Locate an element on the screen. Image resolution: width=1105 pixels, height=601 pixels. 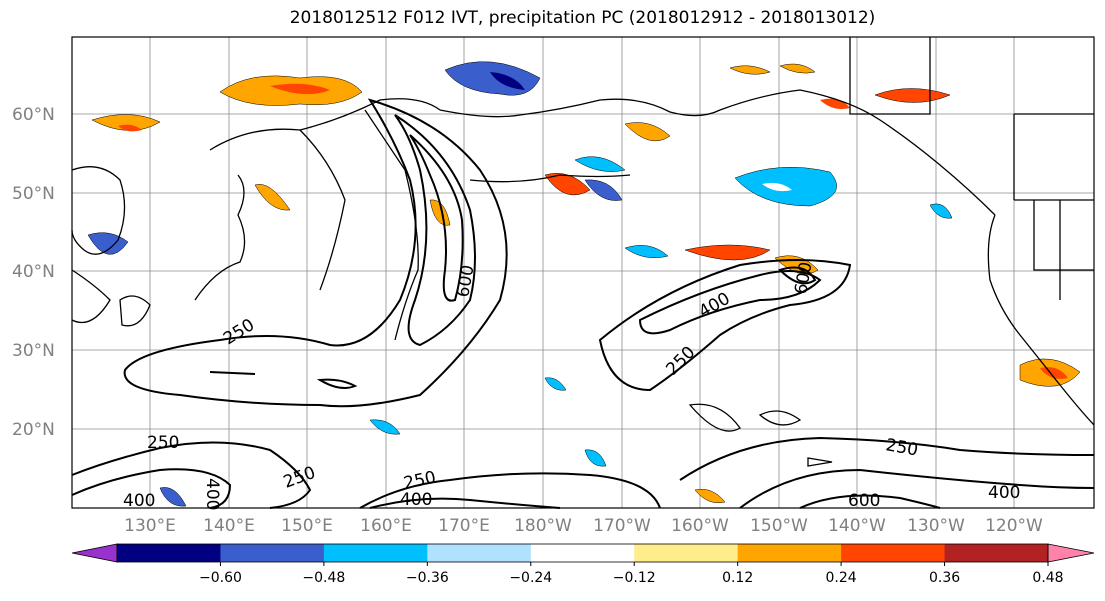
contour-label: 600 is located at coordinates (864, 501).